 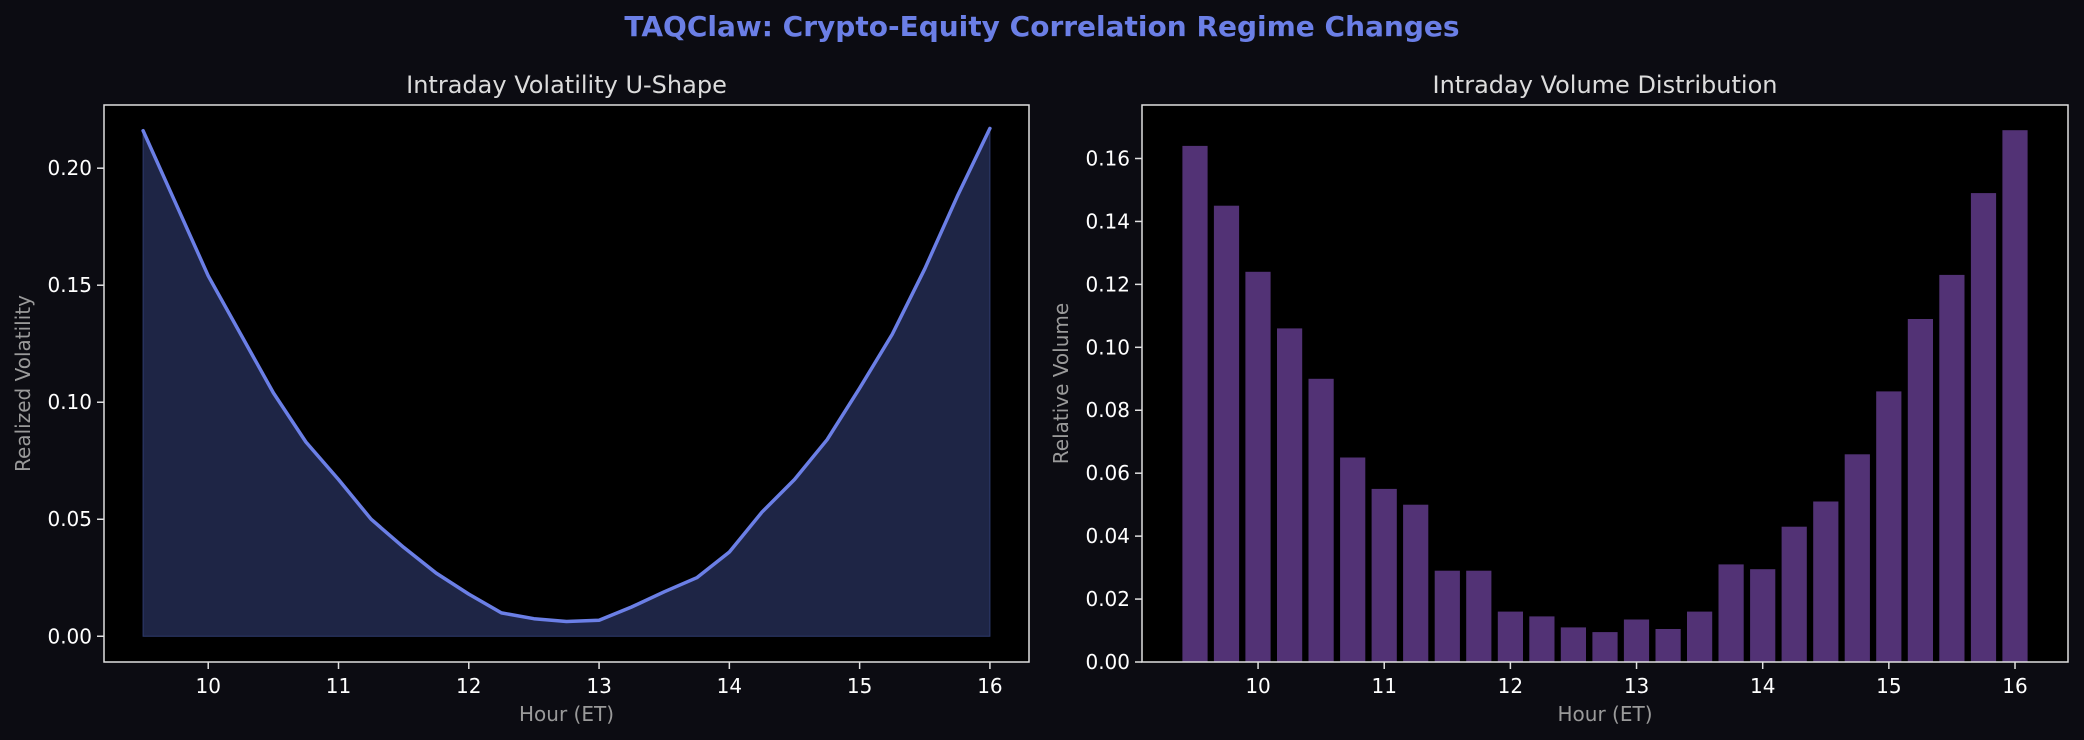 I want to click on volatility-y-tick-label: 0.00, so click(x=69, y=636).